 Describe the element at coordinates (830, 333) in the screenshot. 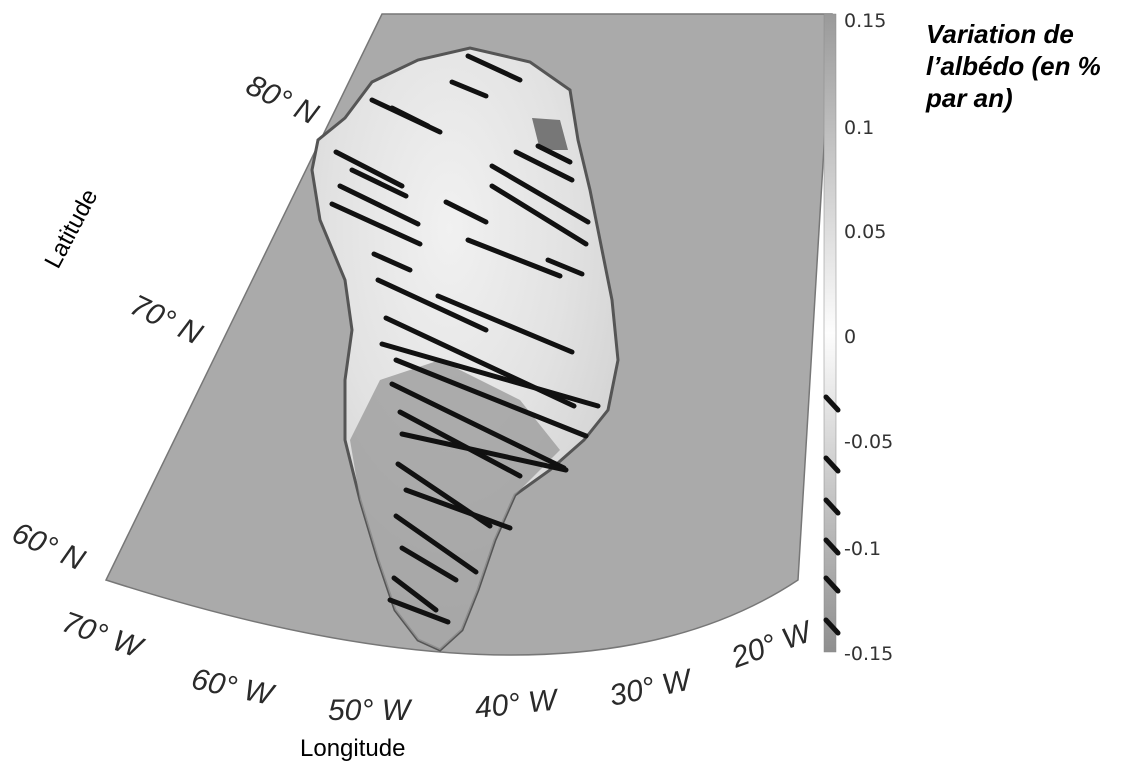

I see `colorbar` at that location.